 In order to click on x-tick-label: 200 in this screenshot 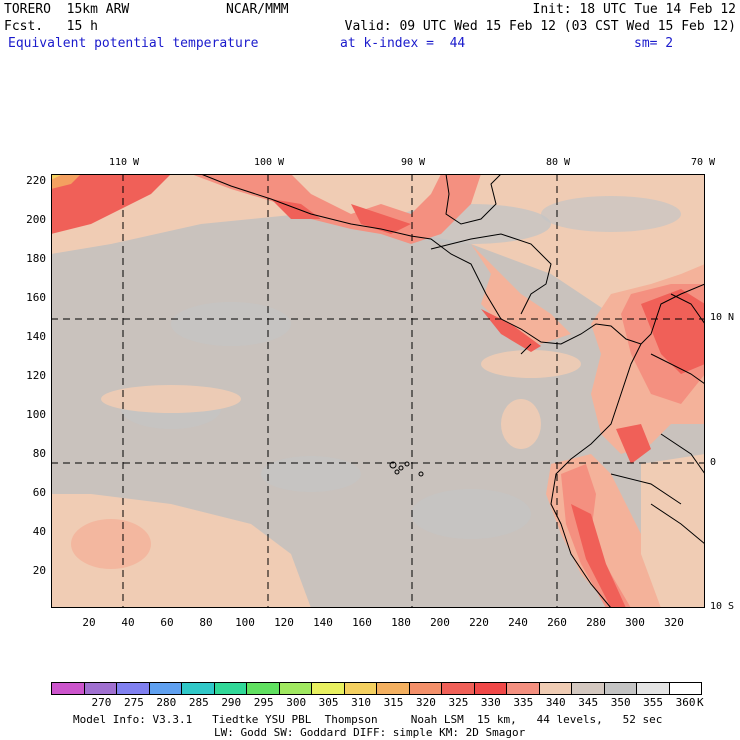, I will do `click(440, 622)`.